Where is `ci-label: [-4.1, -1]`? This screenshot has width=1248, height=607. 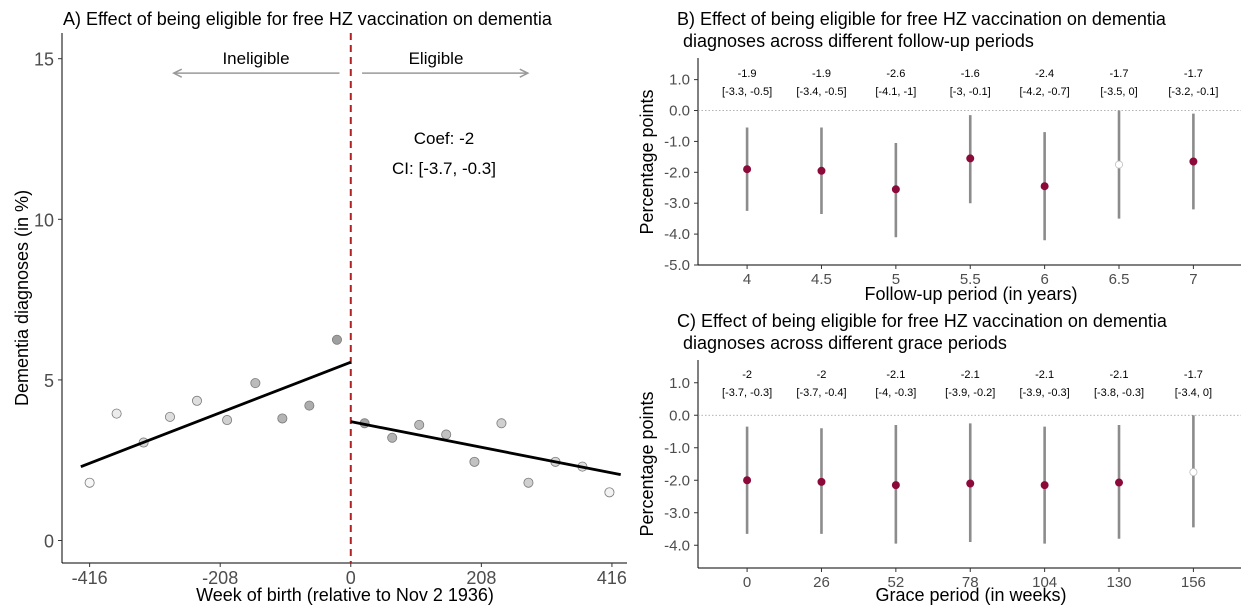
ci-label: [-4.1, -1] is located at coordinates (895, 92).